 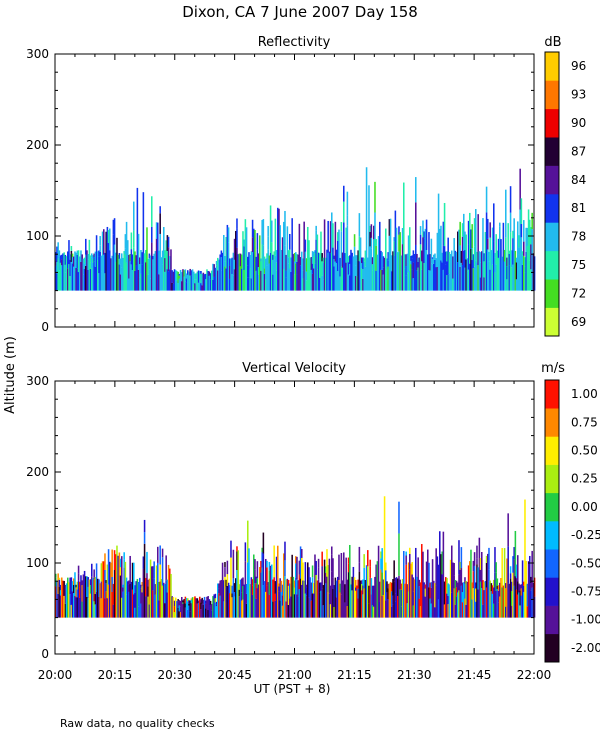 I want to click on colorbar-swatch, so click(x=552, y=265).